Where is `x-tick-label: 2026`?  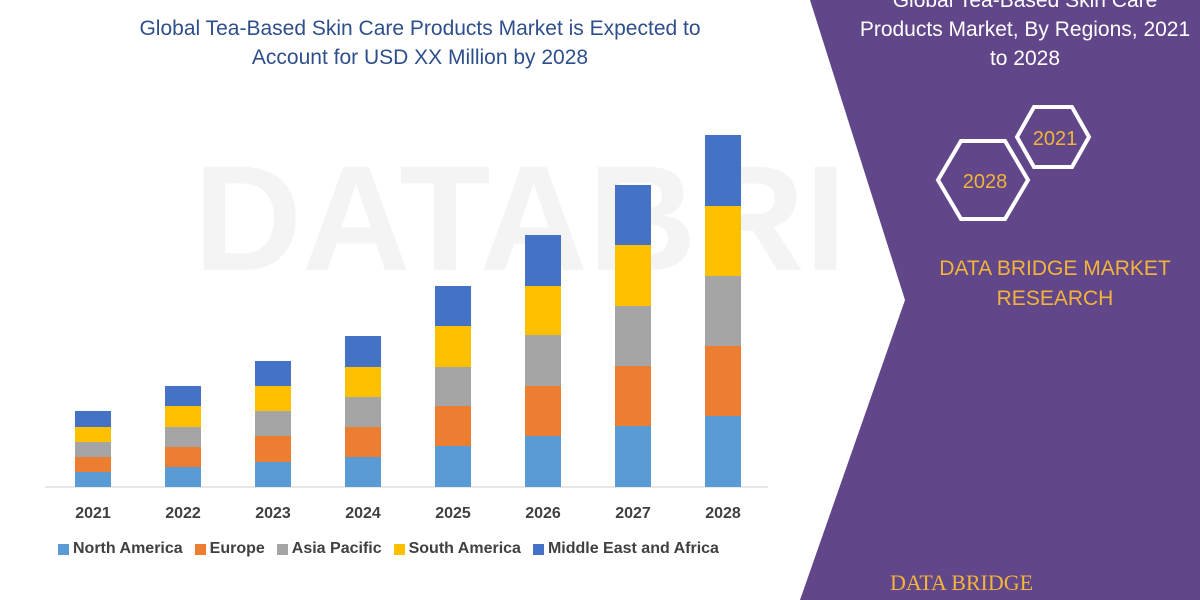 x-tick-label: 2026 is located at coordinates (543, 513).